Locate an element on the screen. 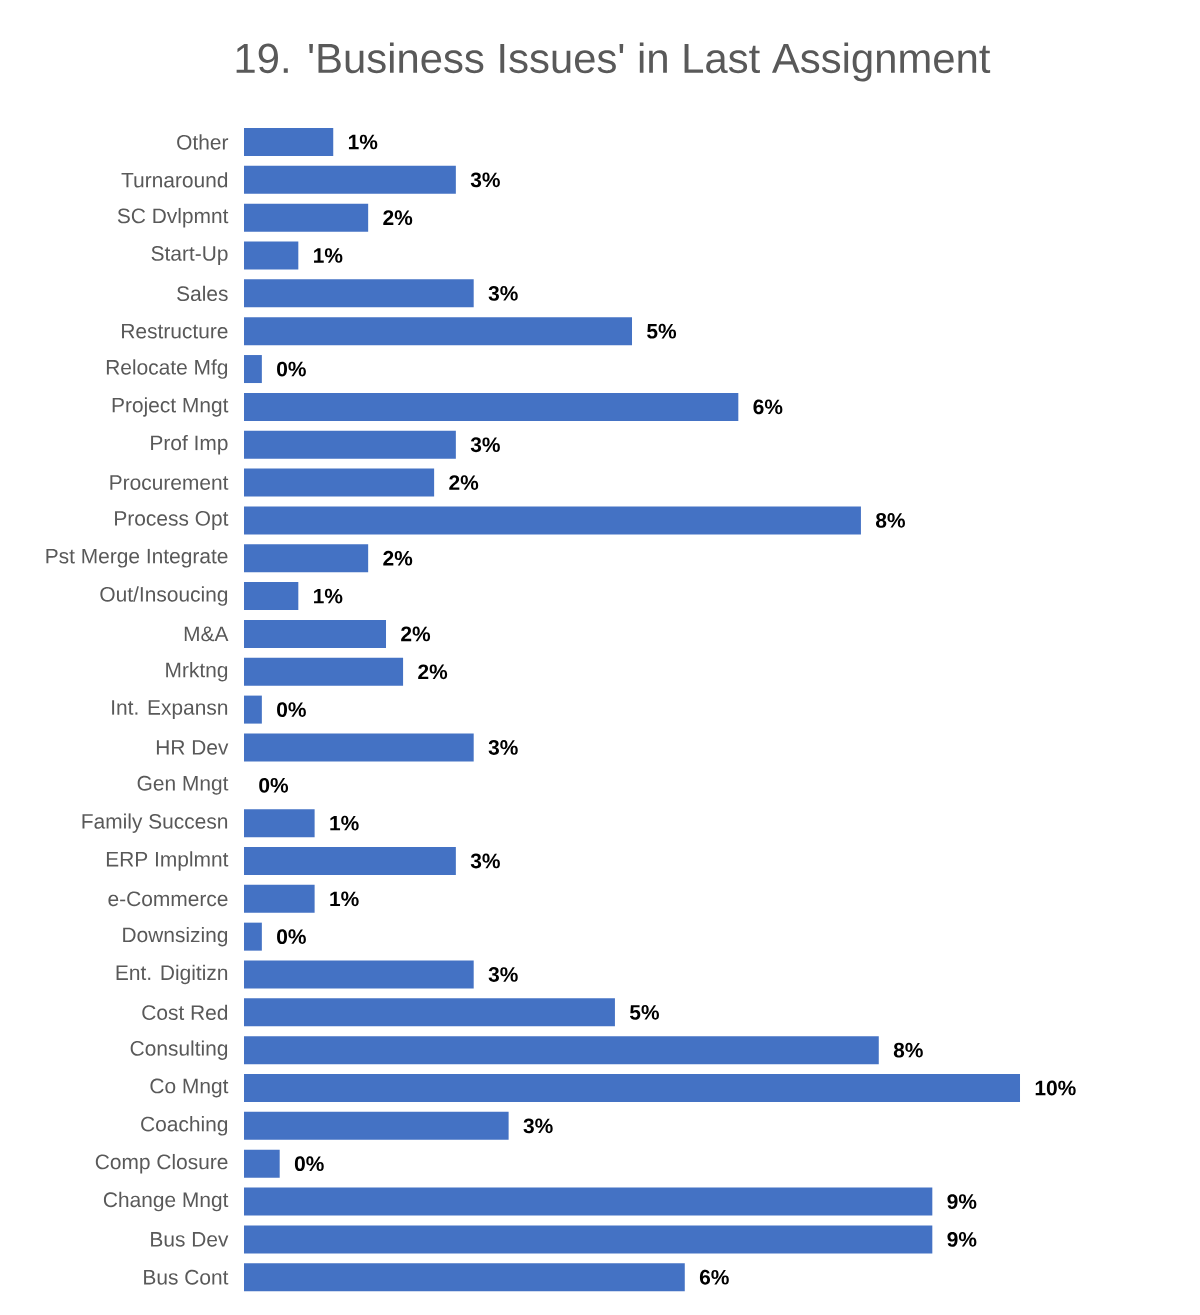 The image size is (1200, 1315). y-tick-label: HR Dev is located at coordinates (192, 747).